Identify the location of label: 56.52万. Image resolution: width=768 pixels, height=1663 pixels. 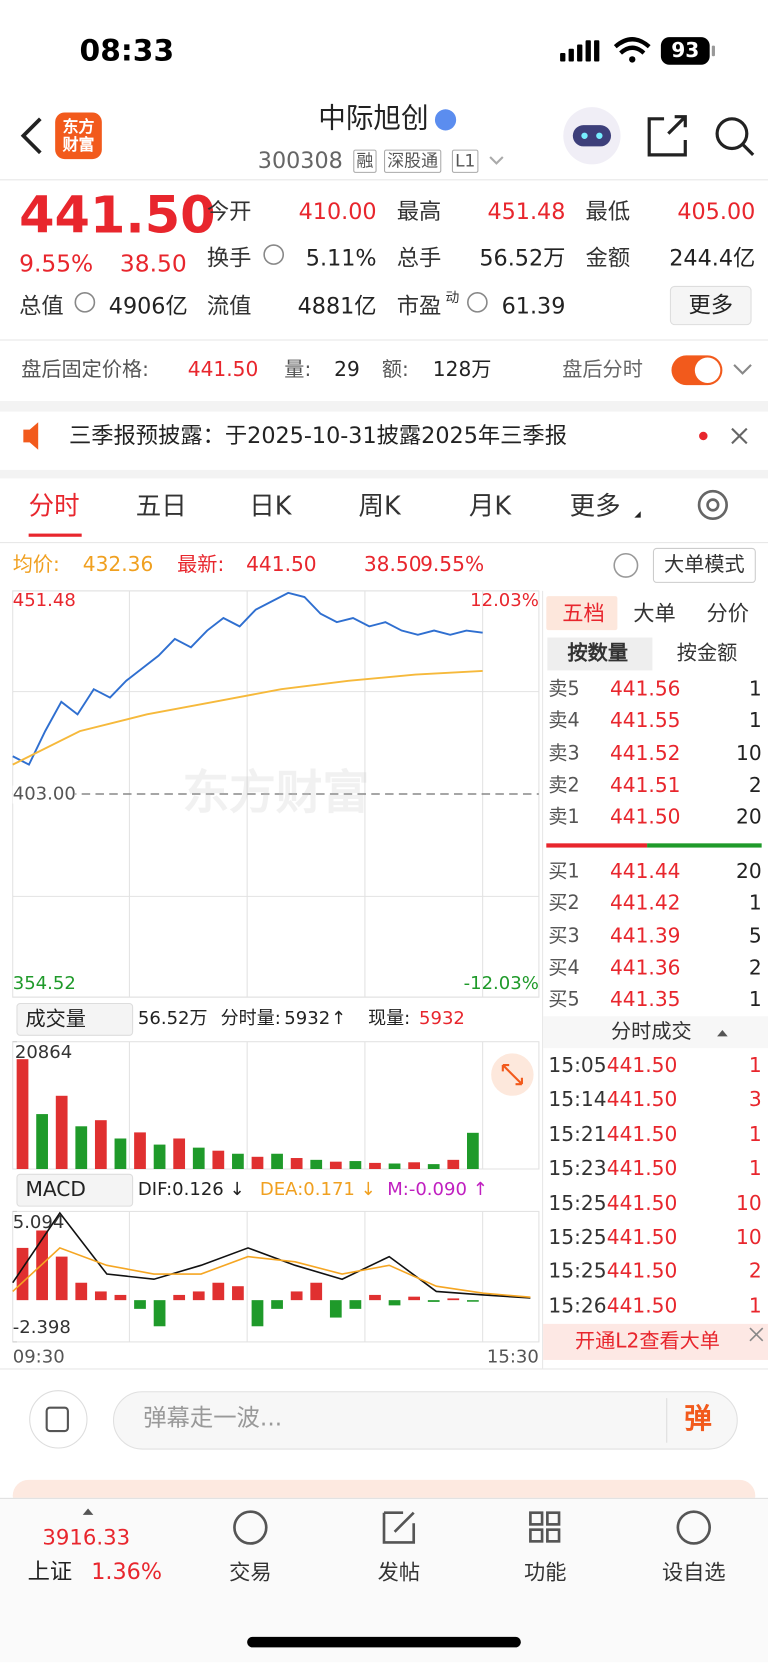
(172, 1019).